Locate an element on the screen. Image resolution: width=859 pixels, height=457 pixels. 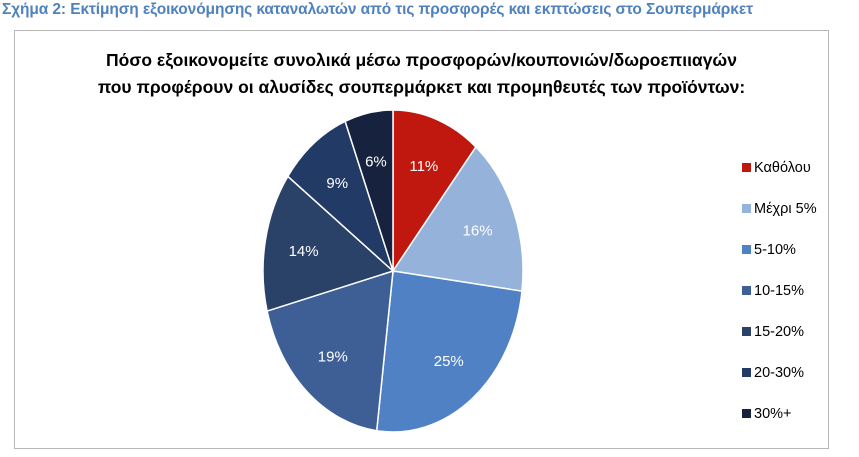
legend-label: Μέχρι 5% is located at coordinates (785, 208).